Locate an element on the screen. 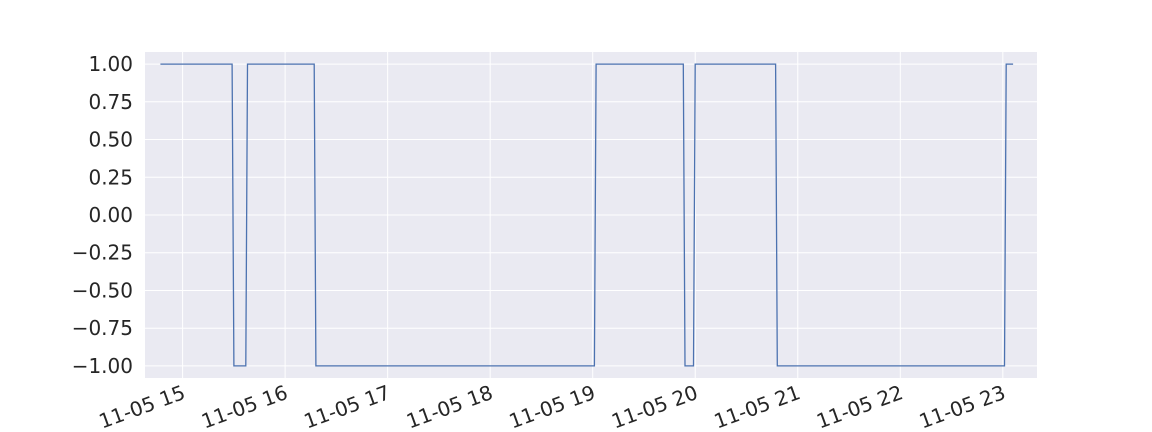  y-tick-label: 1.00 is located at coordinates (110, 64).